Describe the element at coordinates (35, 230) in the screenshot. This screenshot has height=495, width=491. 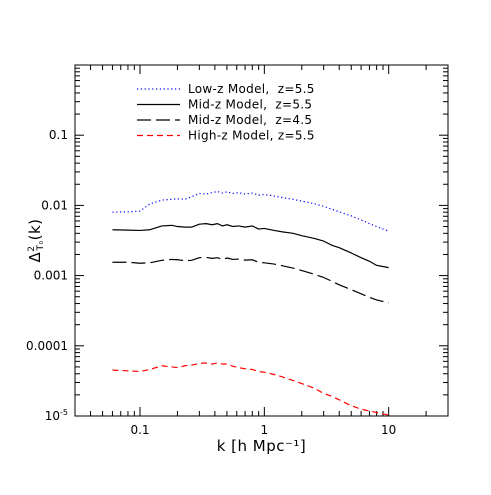
I see `y-axis-label-argument: (k)` at that location.